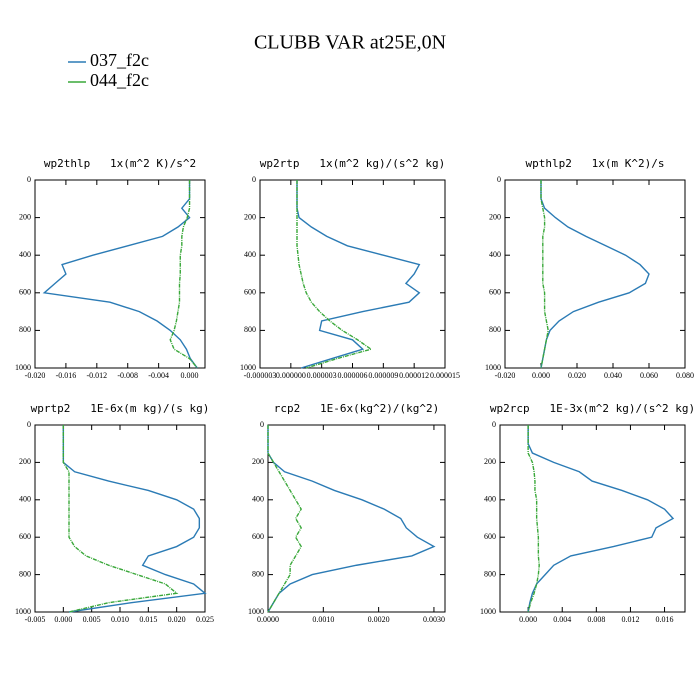 Image resolution: width=700 pixels, height=700 pixels. Describe the element at coordinates (120, 163) in the screenshot. I see `panel-title: wp2thlp 1x(m^2 K)/s^2` at that location.